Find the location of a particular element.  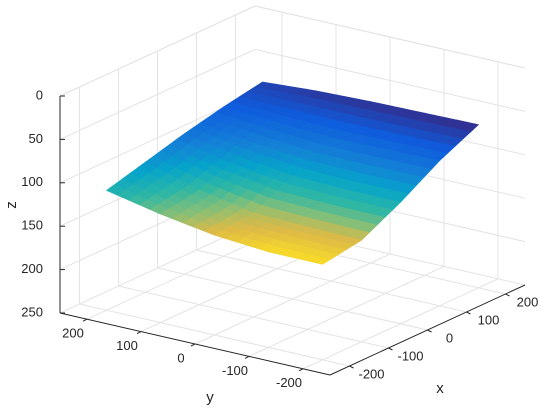

y-tick-label: 200 is located at coordinates (73, 333).